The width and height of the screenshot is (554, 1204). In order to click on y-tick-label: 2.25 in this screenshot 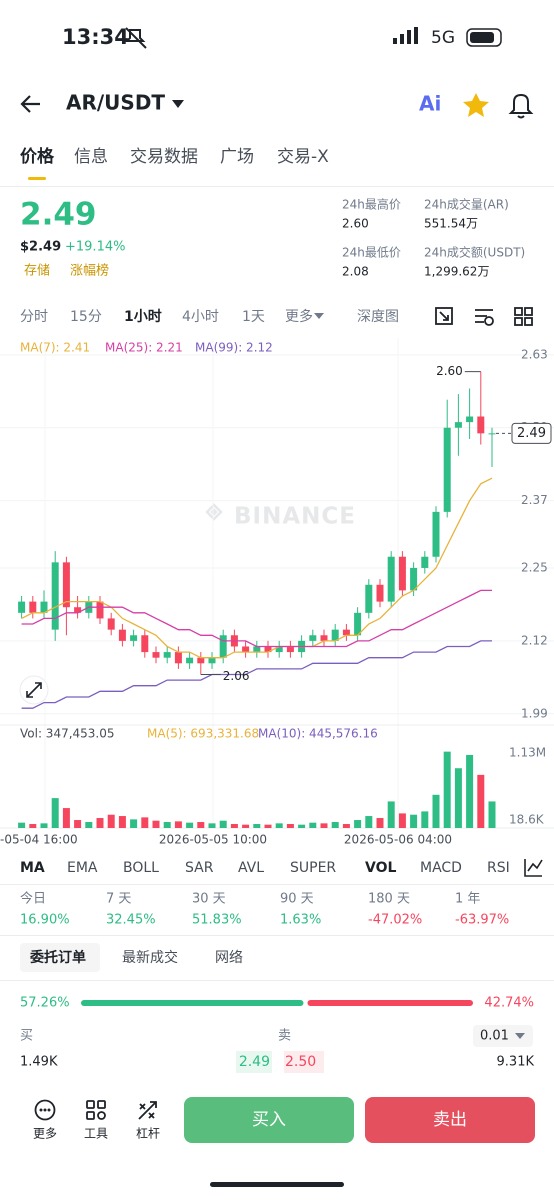, I will do `click(534, 567)`.